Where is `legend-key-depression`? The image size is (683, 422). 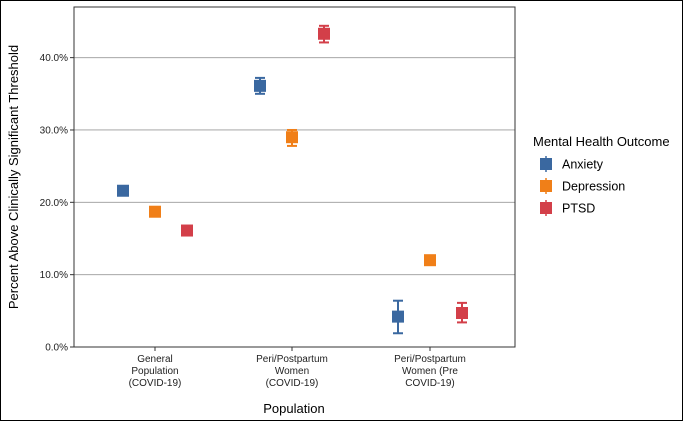 legend-key-depression is located at coordinates (546, 186).